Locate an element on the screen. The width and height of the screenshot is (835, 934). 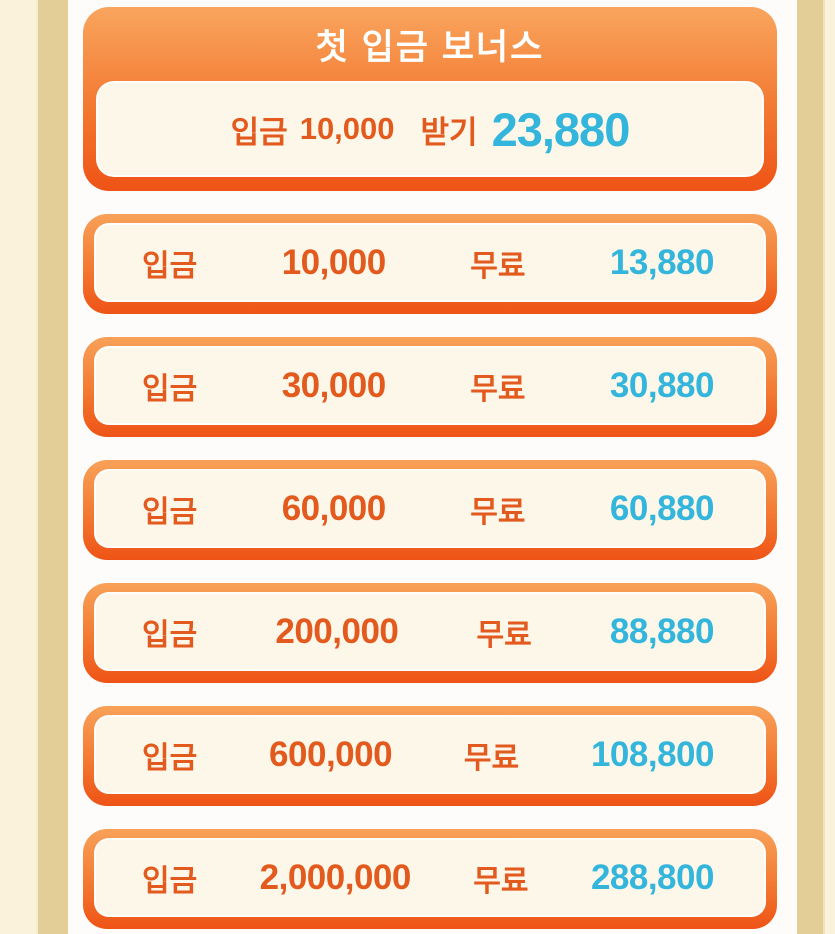
claim-first-bonus-button: 입금 10,000 받기 23,880 is located at coordinates (430, 129).